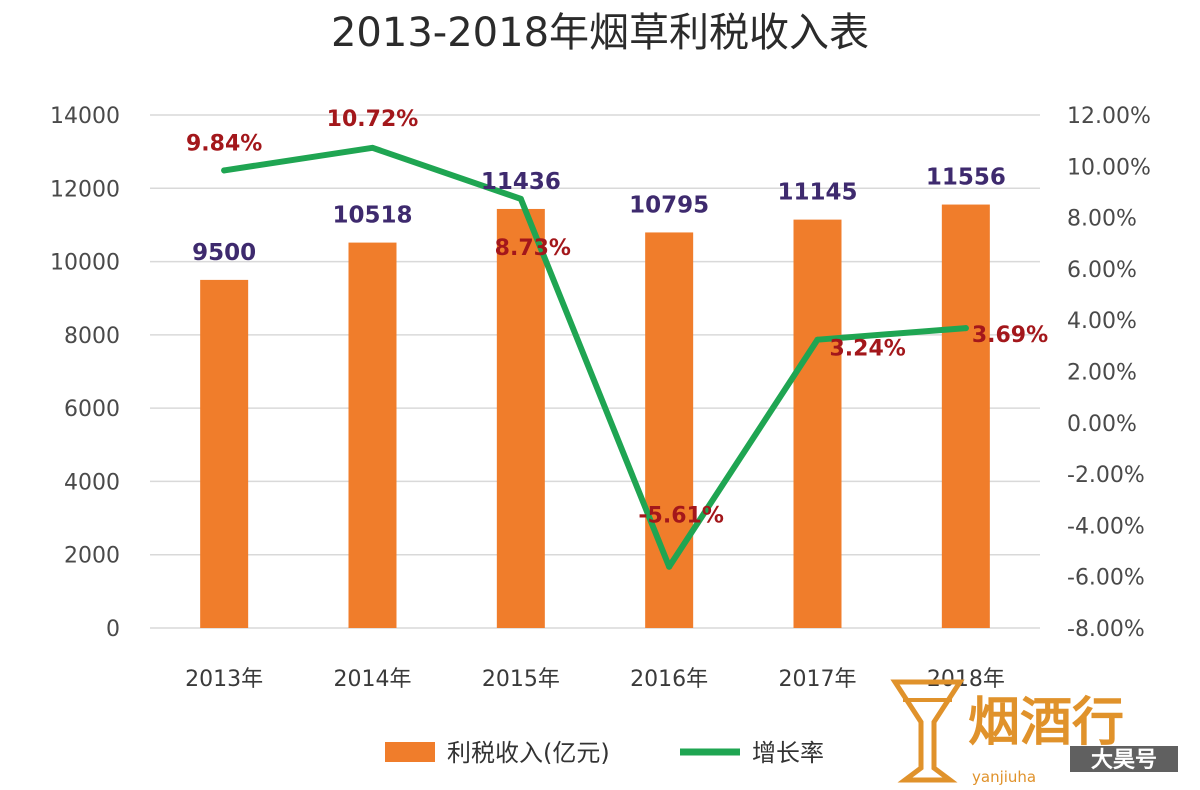 This screenshot has height=790, width=1200. I want to click on right-tick-label: -4.00%, so click(1106, 526).